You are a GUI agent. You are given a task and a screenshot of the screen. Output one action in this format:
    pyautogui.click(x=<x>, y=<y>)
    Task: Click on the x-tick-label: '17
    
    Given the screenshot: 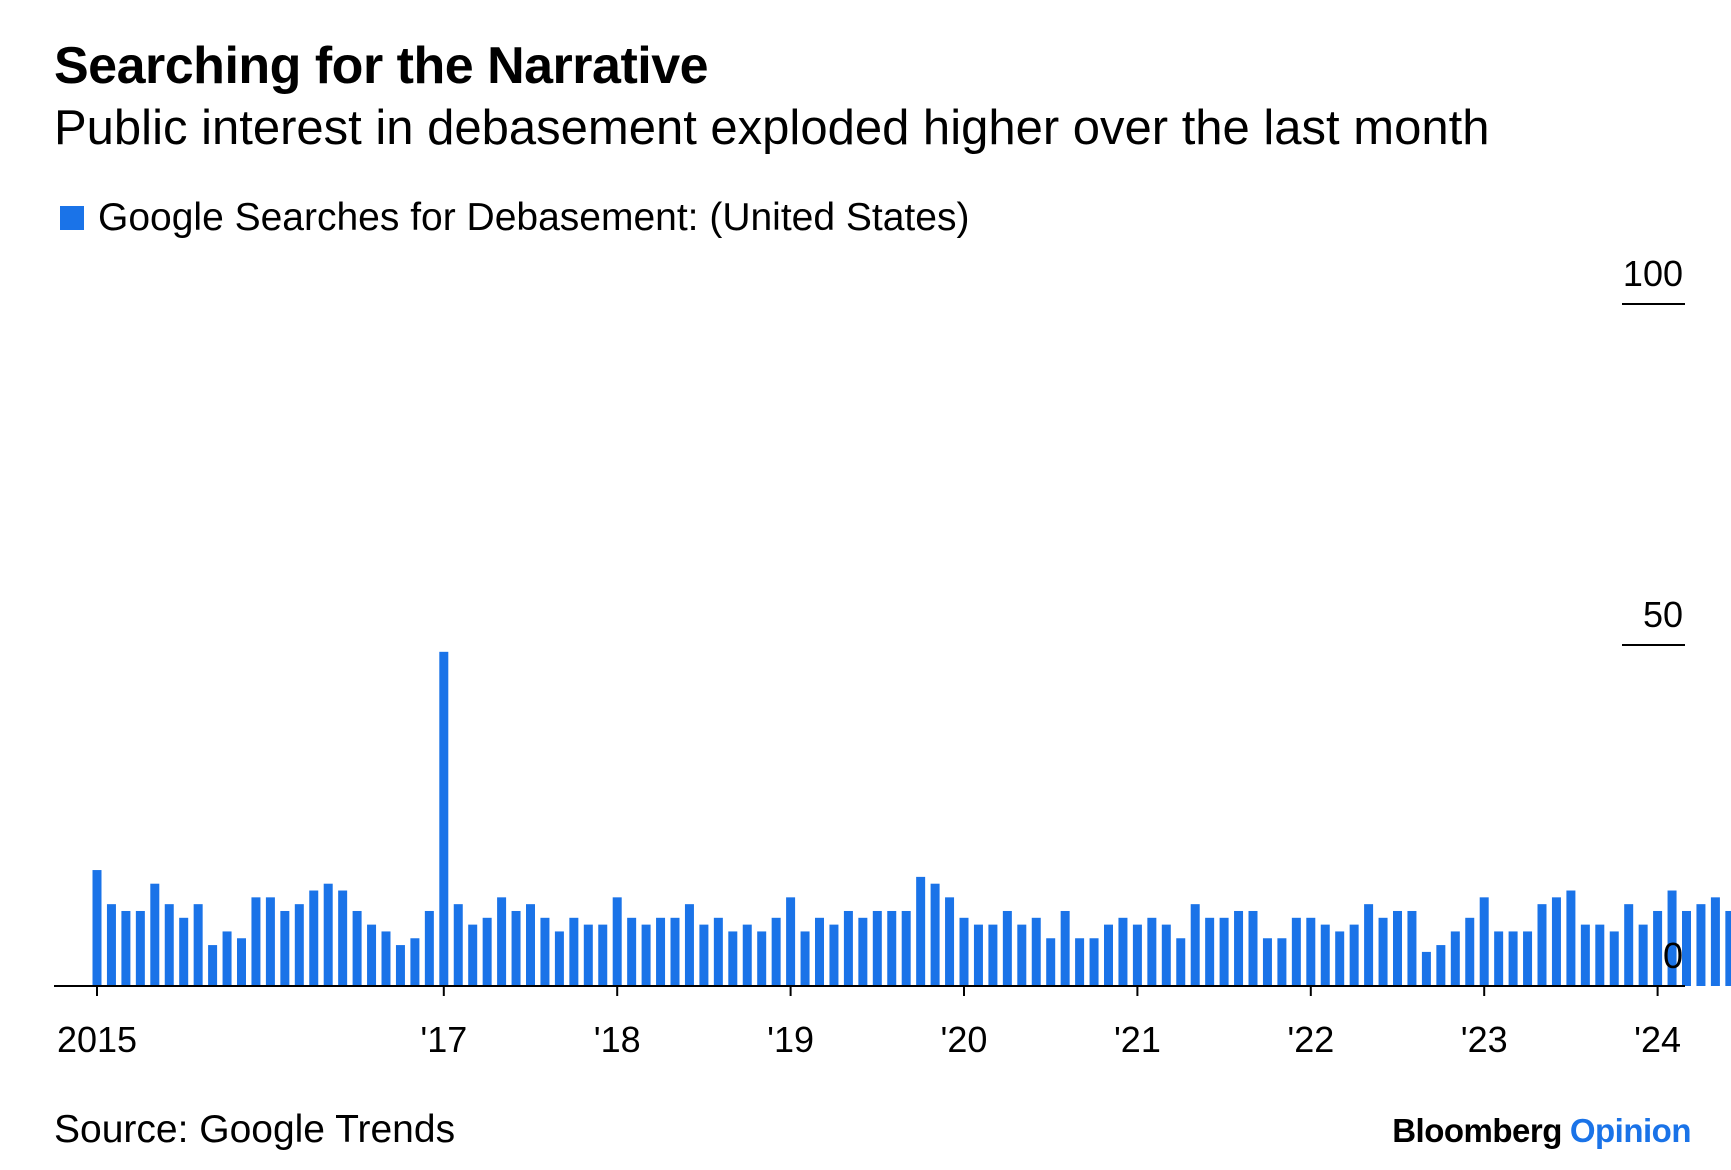 What is the action you would take?
    pyautogui.click(x=443, y=1039)
    